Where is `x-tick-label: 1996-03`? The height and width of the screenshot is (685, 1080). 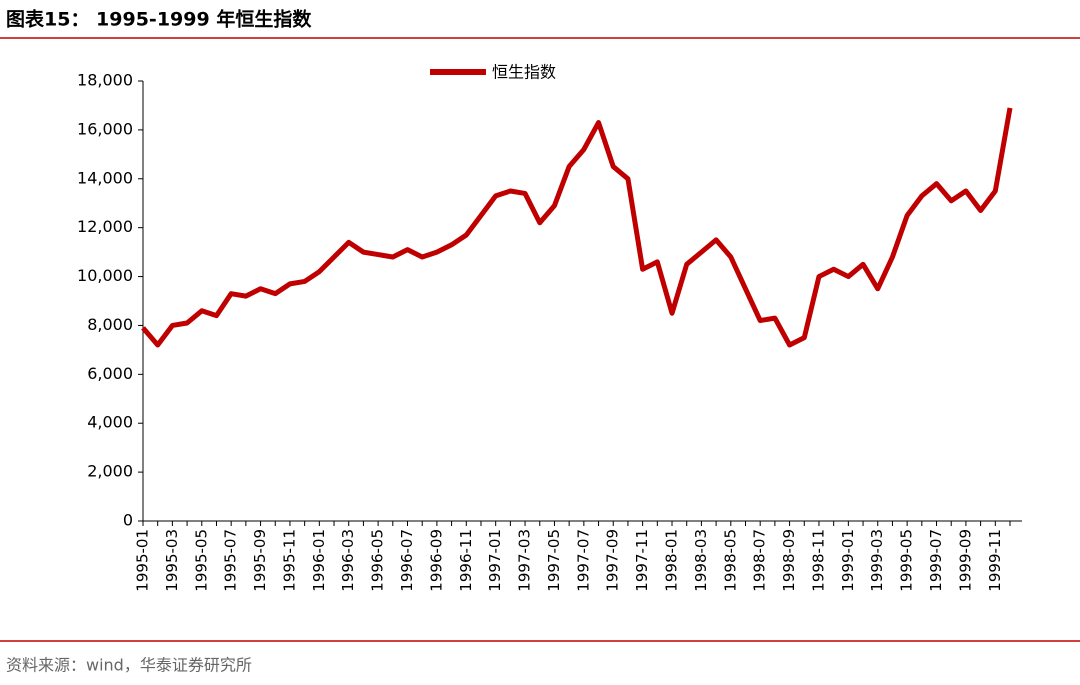
x-tick-label: 1996-03 is located at coordinates (348, 560).